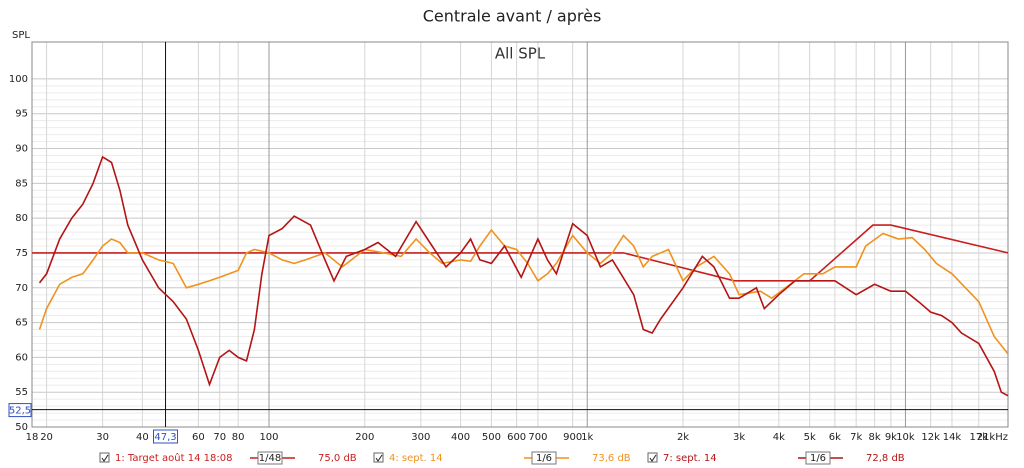  What do you see at coordinates (21, 253) in the screenshot?
I see `y-tick-label: 75` at bounding box center [21, 253].